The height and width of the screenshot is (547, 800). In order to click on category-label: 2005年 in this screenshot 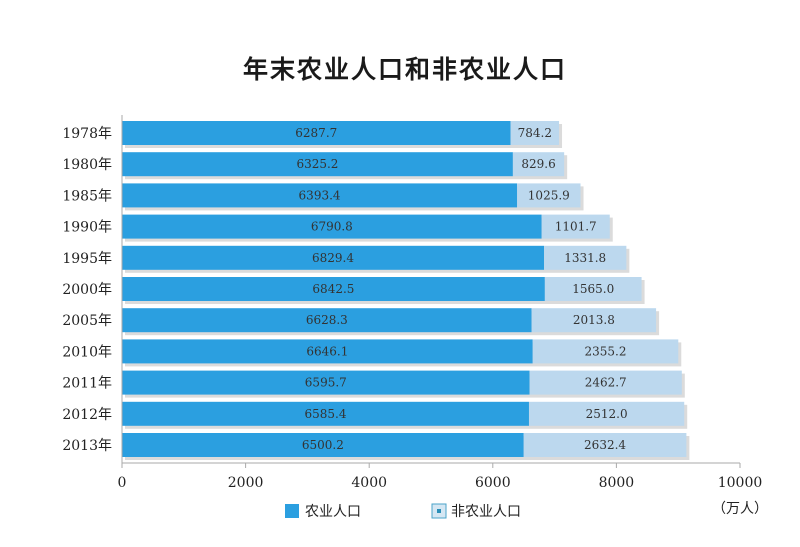, I will do `click(87, 321)`.